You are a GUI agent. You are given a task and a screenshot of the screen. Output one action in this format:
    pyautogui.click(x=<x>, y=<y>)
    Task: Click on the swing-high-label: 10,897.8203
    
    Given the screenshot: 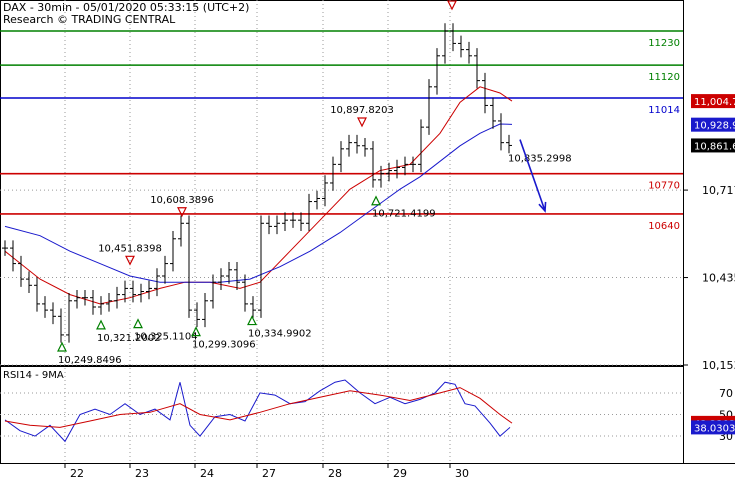 What is the action you would take?
    pyautogui.click(x=362, y=110)
    